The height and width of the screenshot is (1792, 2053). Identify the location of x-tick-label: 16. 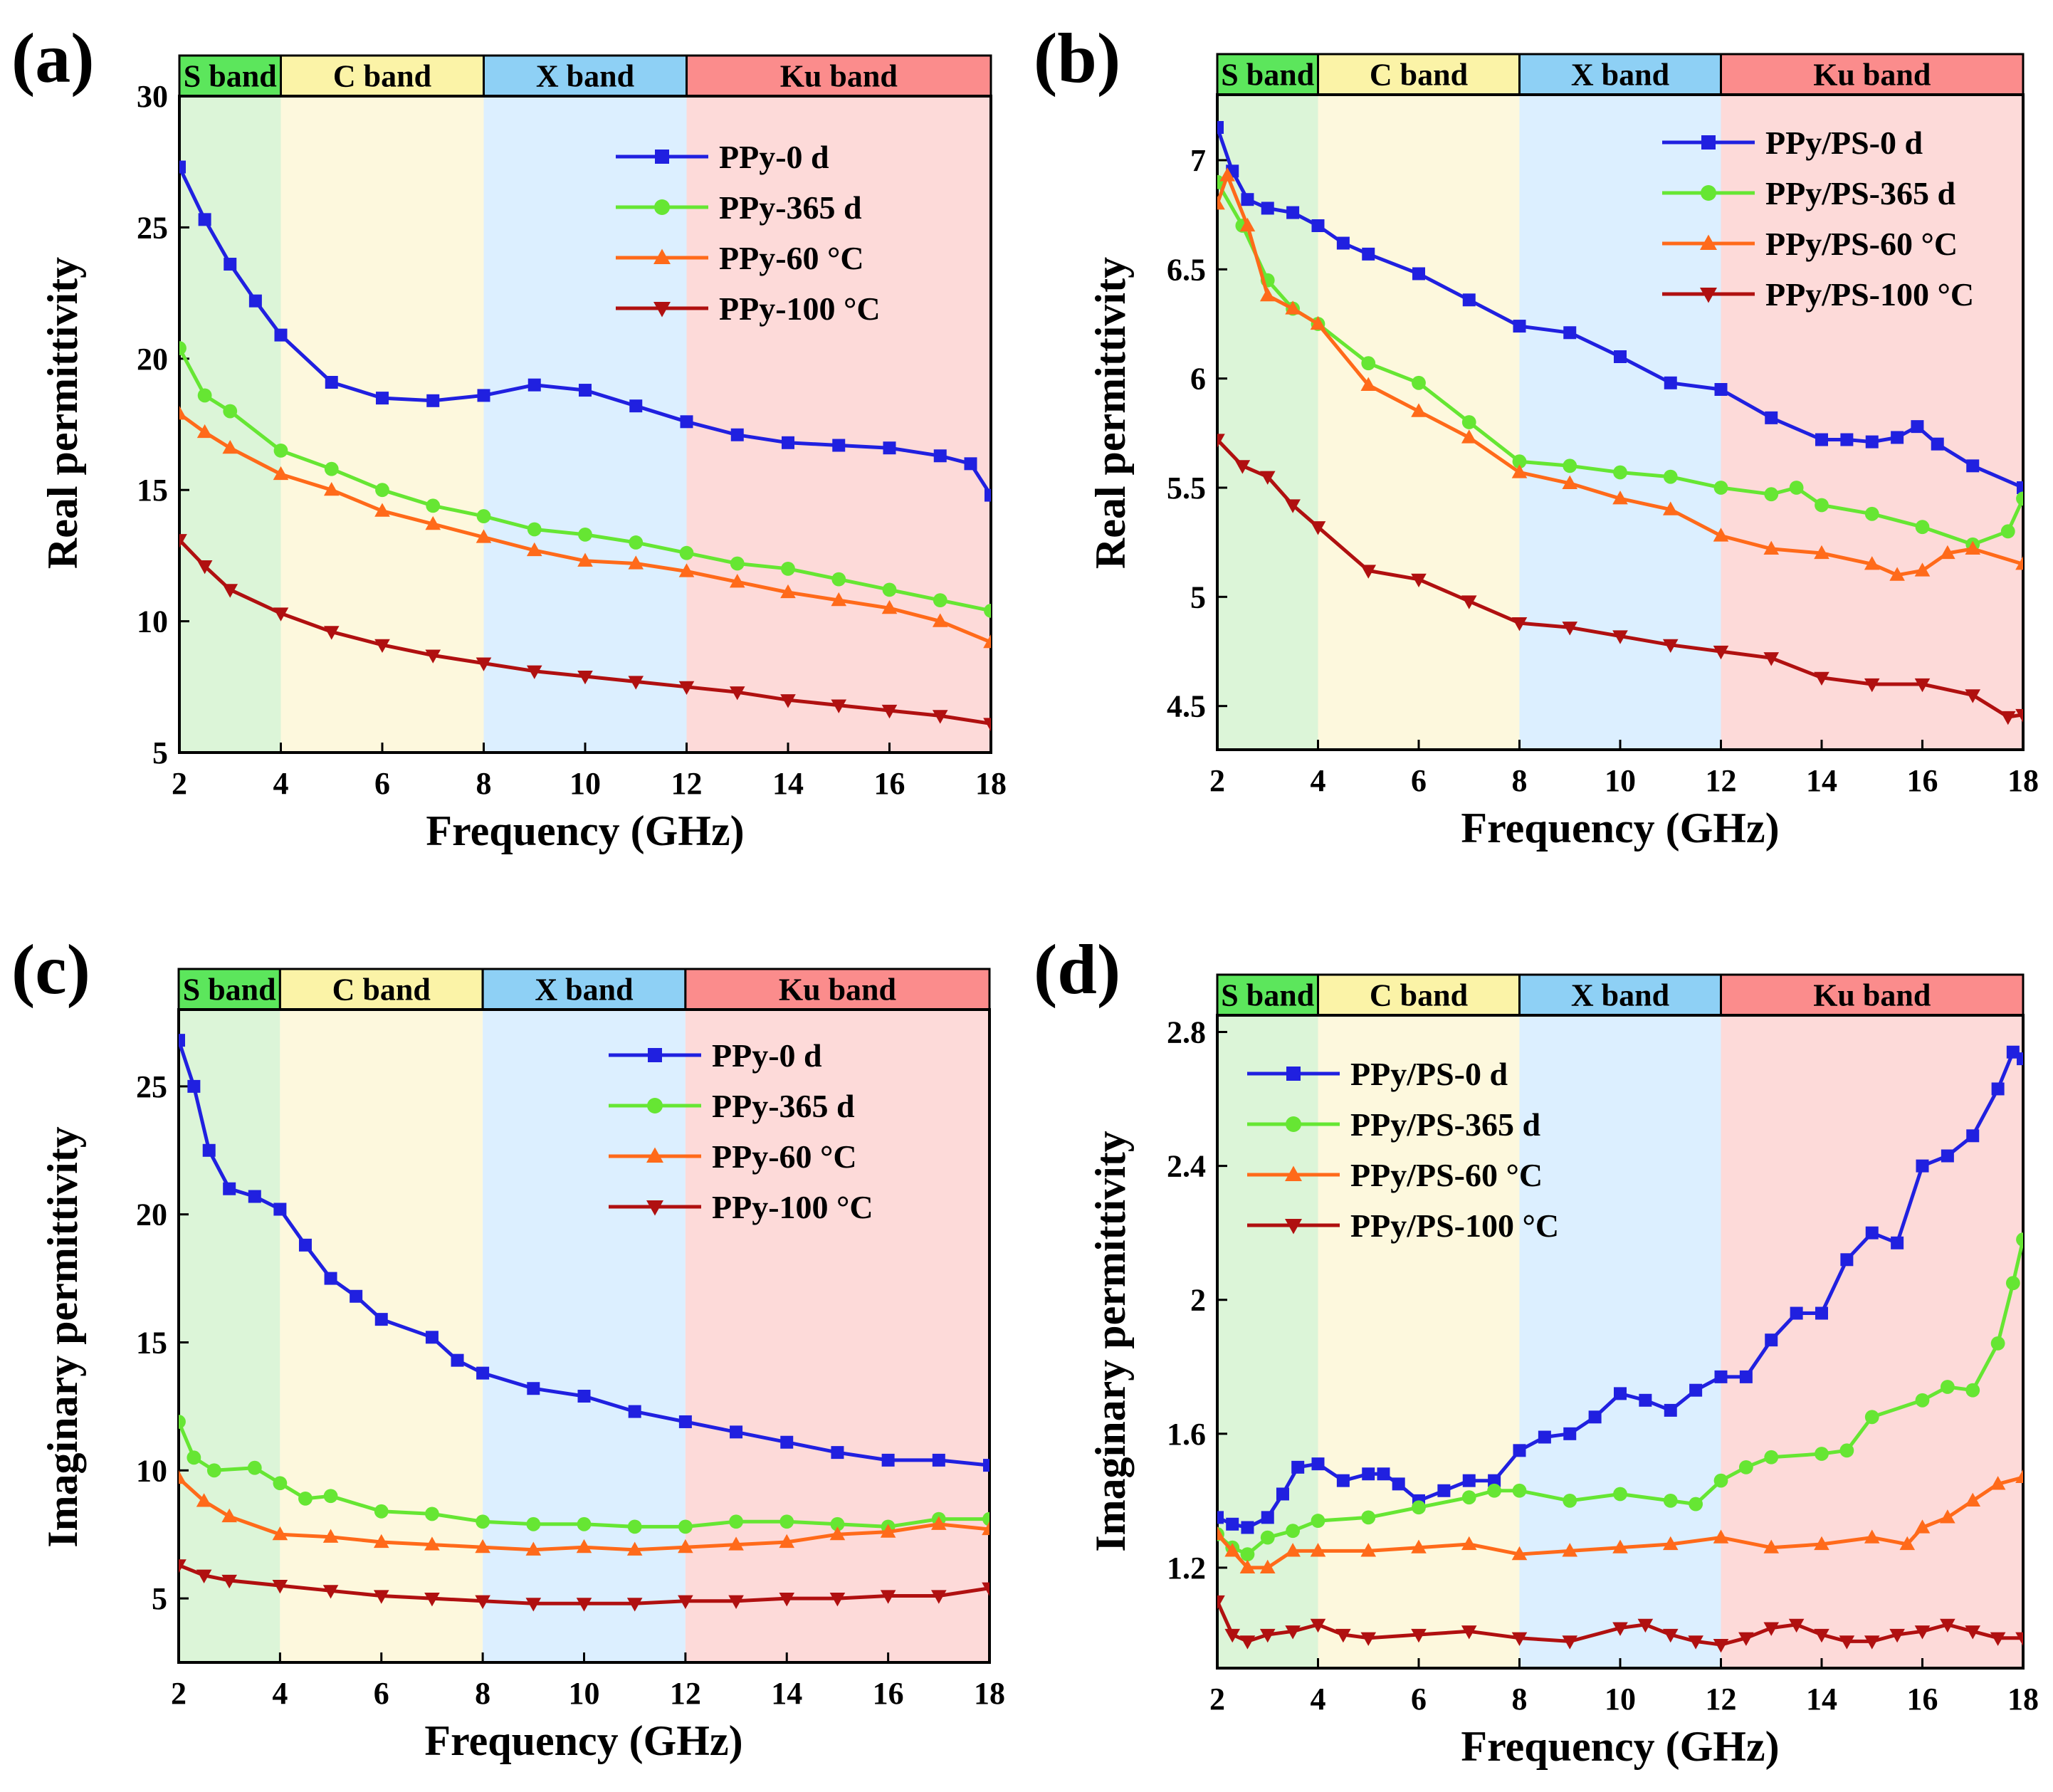
(1922, 780).